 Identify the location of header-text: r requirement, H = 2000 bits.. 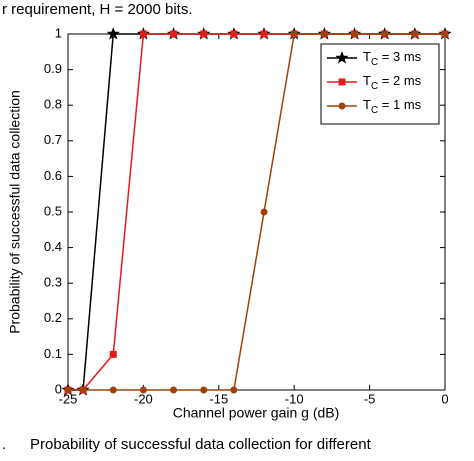
(97, 9).